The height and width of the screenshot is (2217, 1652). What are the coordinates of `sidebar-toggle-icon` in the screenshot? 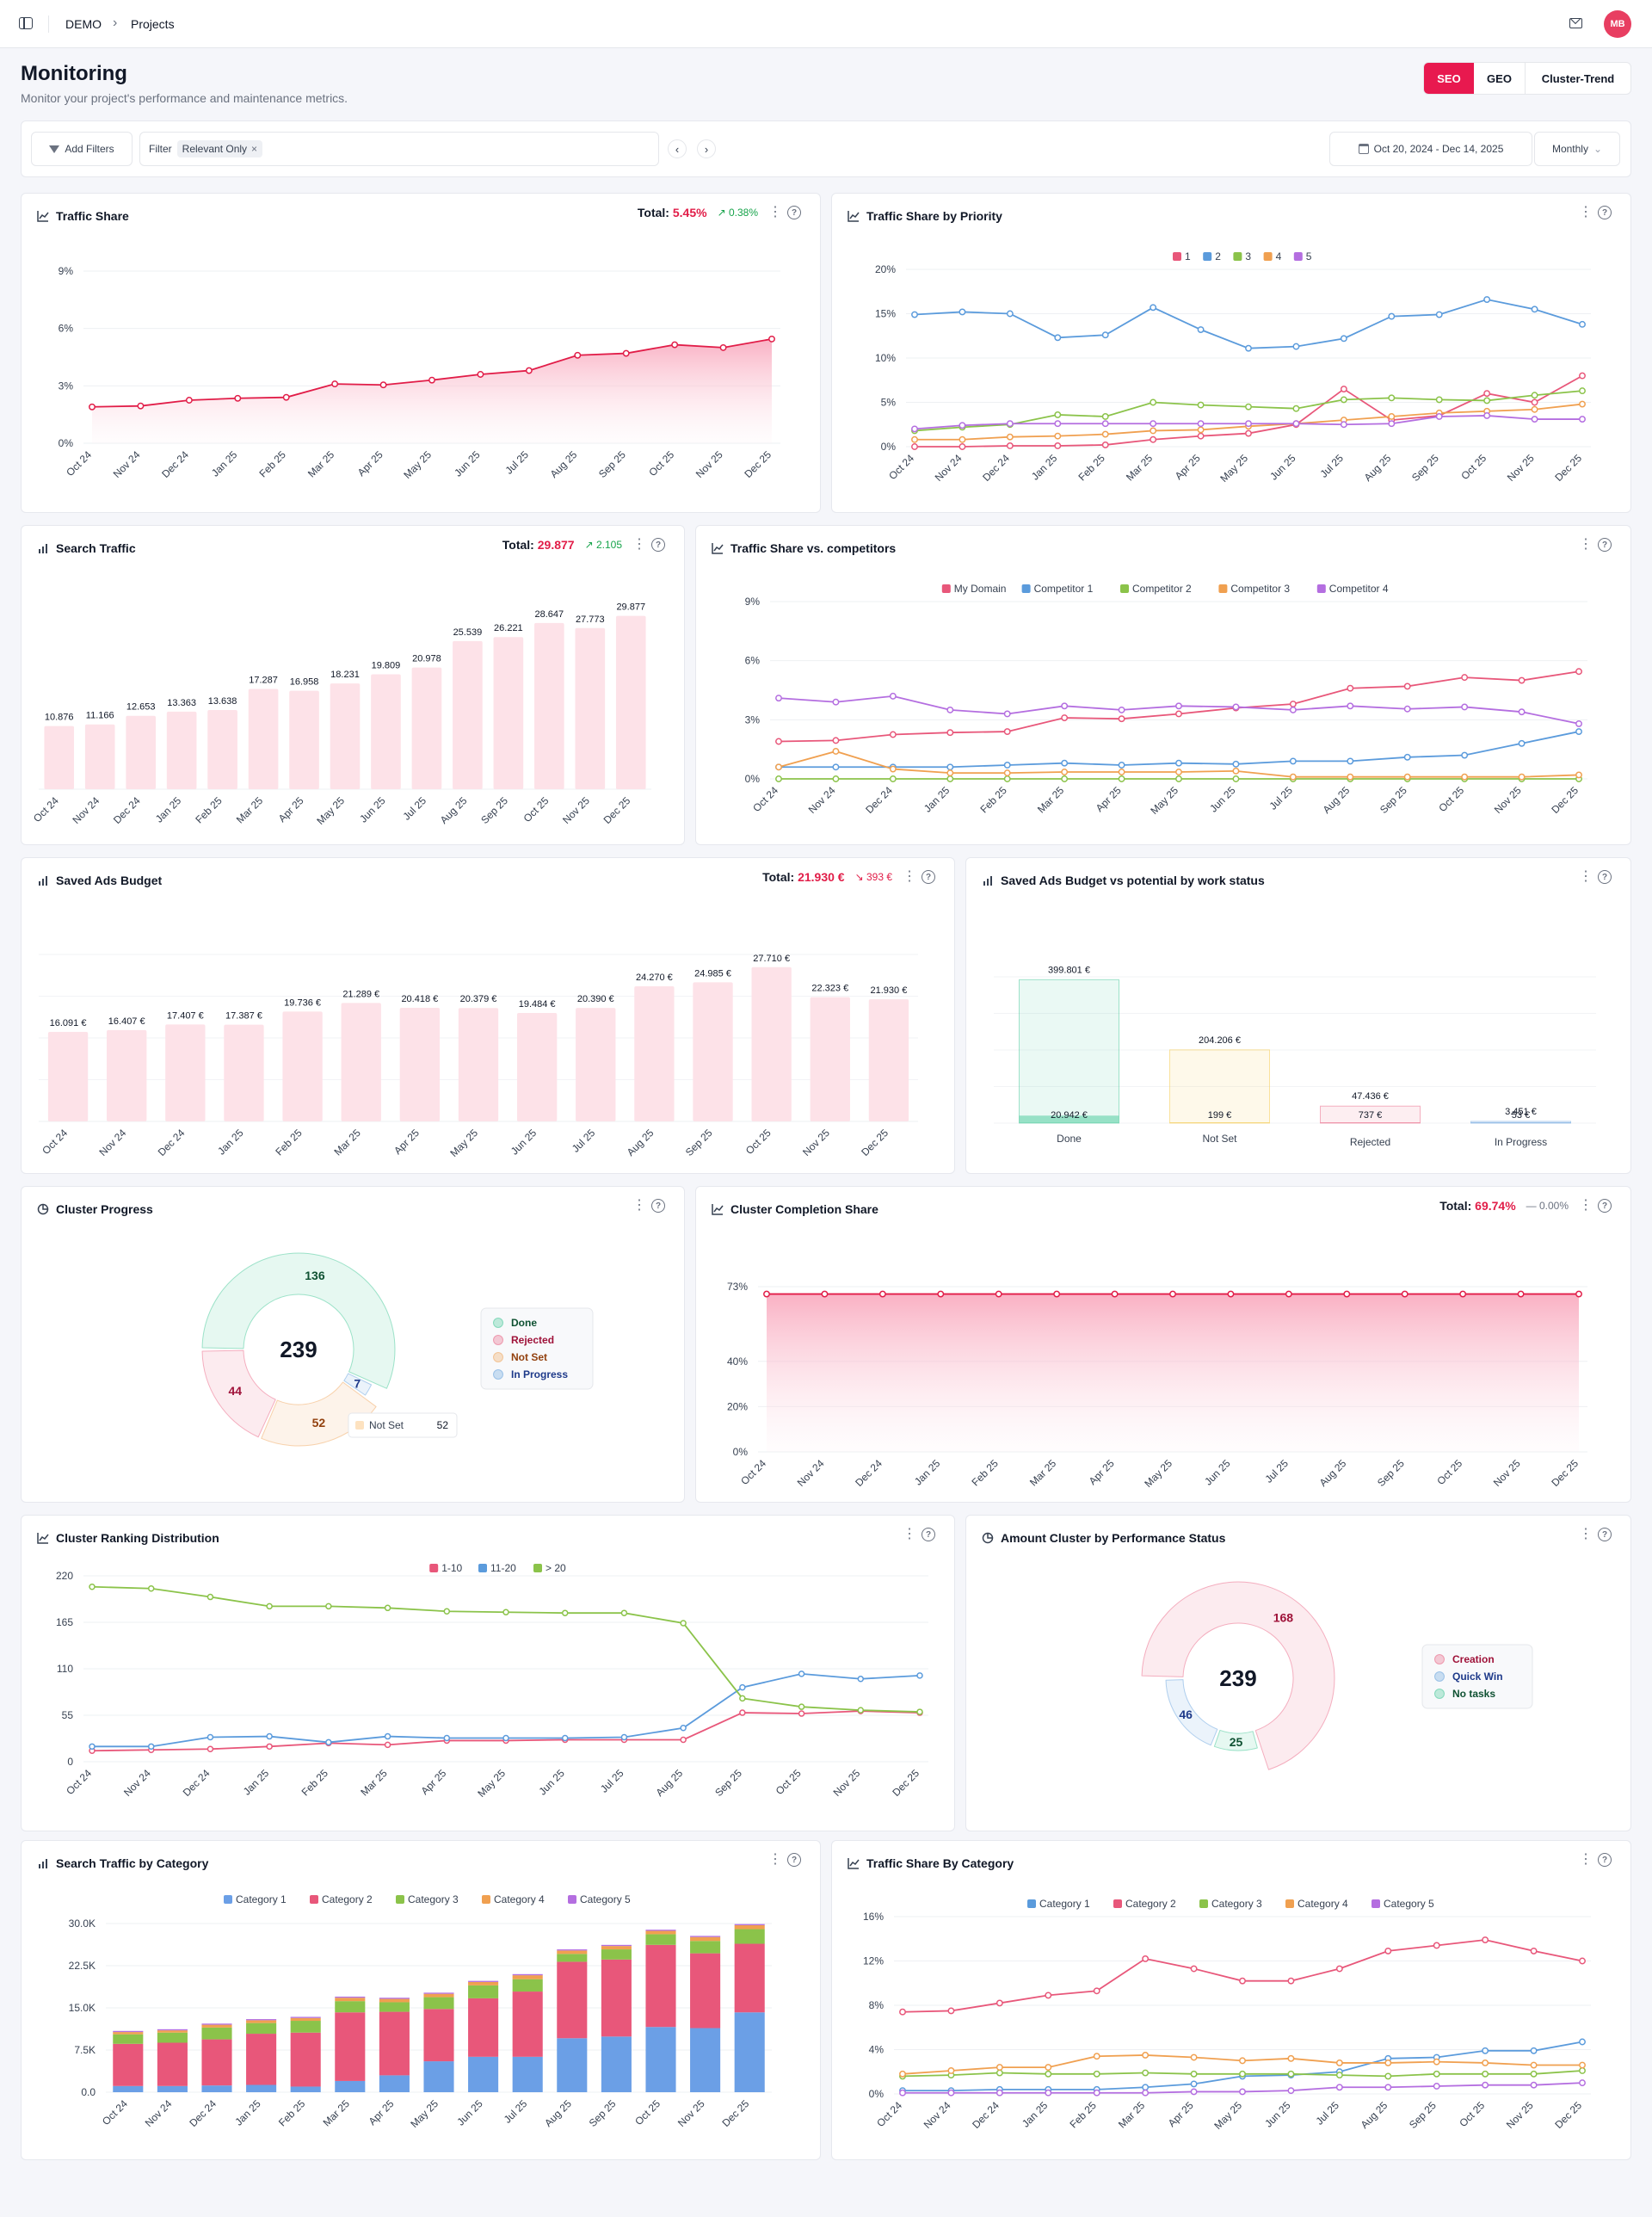 It's located at (26, 23).